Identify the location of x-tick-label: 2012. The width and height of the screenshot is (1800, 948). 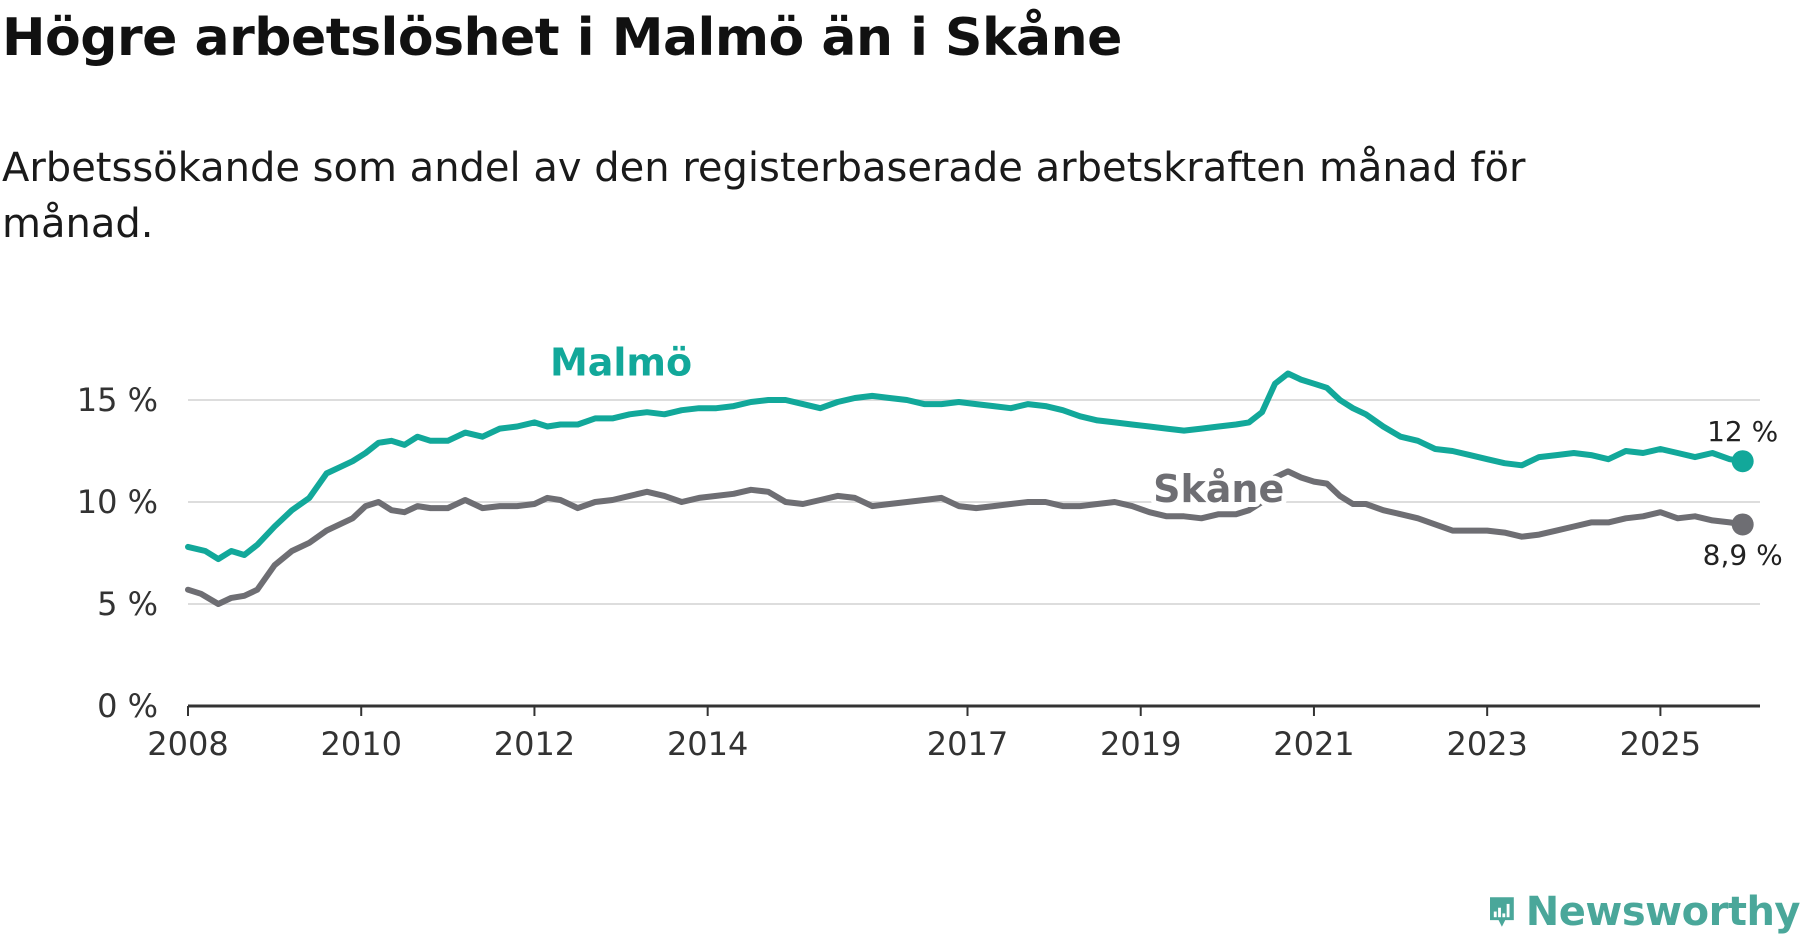
(534, 744).